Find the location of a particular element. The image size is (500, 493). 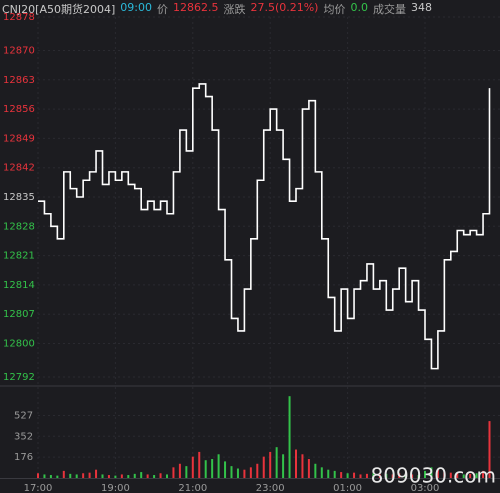

header-item: 12862.5 is located at coordinates (195, 7).